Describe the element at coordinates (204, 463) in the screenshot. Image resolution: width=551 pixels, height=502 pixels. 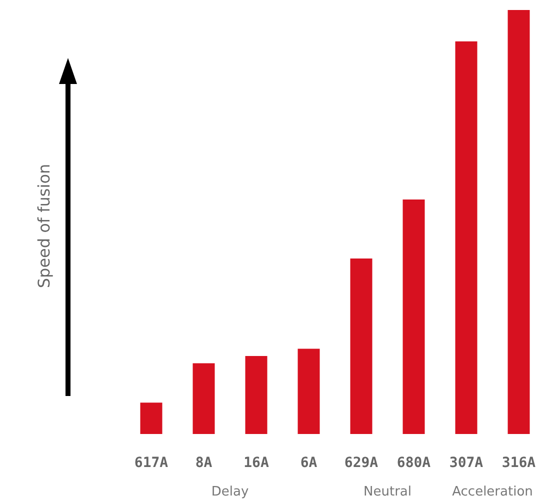
I see `x-tick-label: 8A` at that location.